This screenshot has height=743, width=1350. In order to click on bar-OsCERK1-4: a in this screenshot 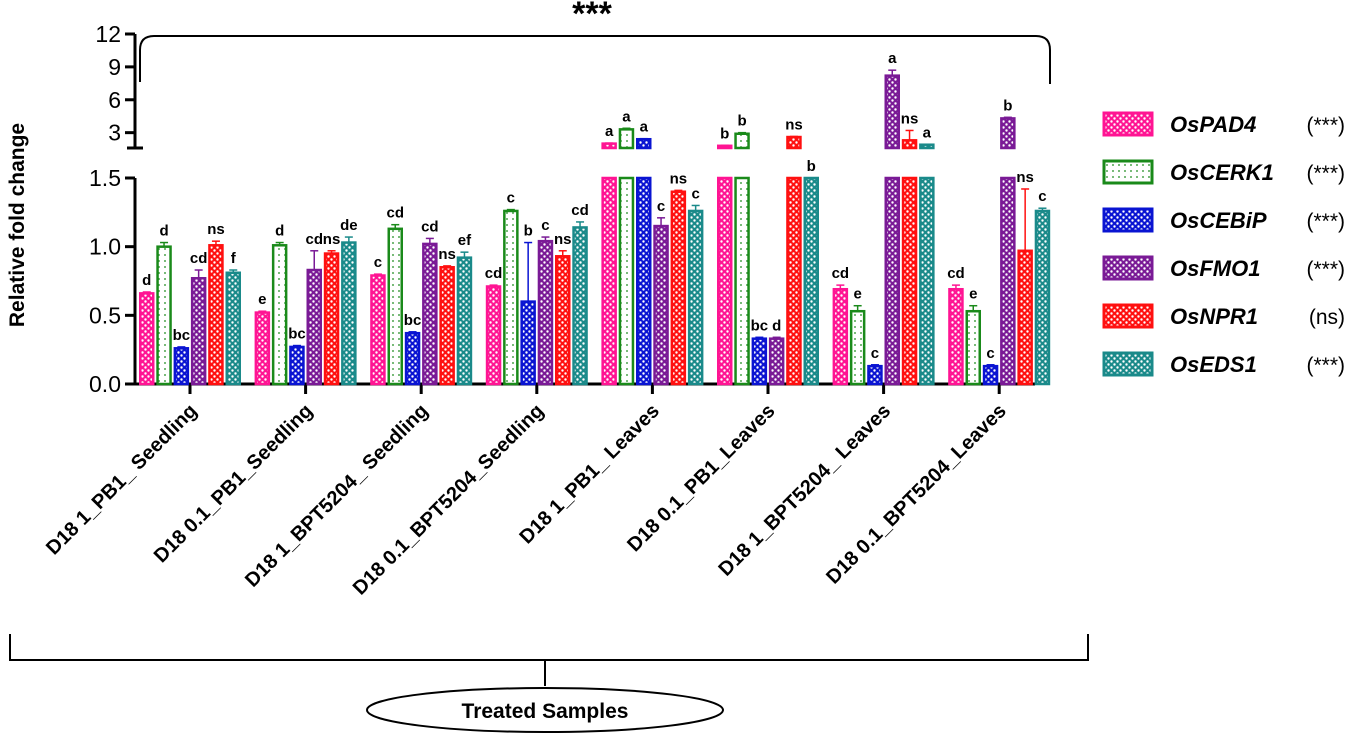, I will do `click(626, 247)`.